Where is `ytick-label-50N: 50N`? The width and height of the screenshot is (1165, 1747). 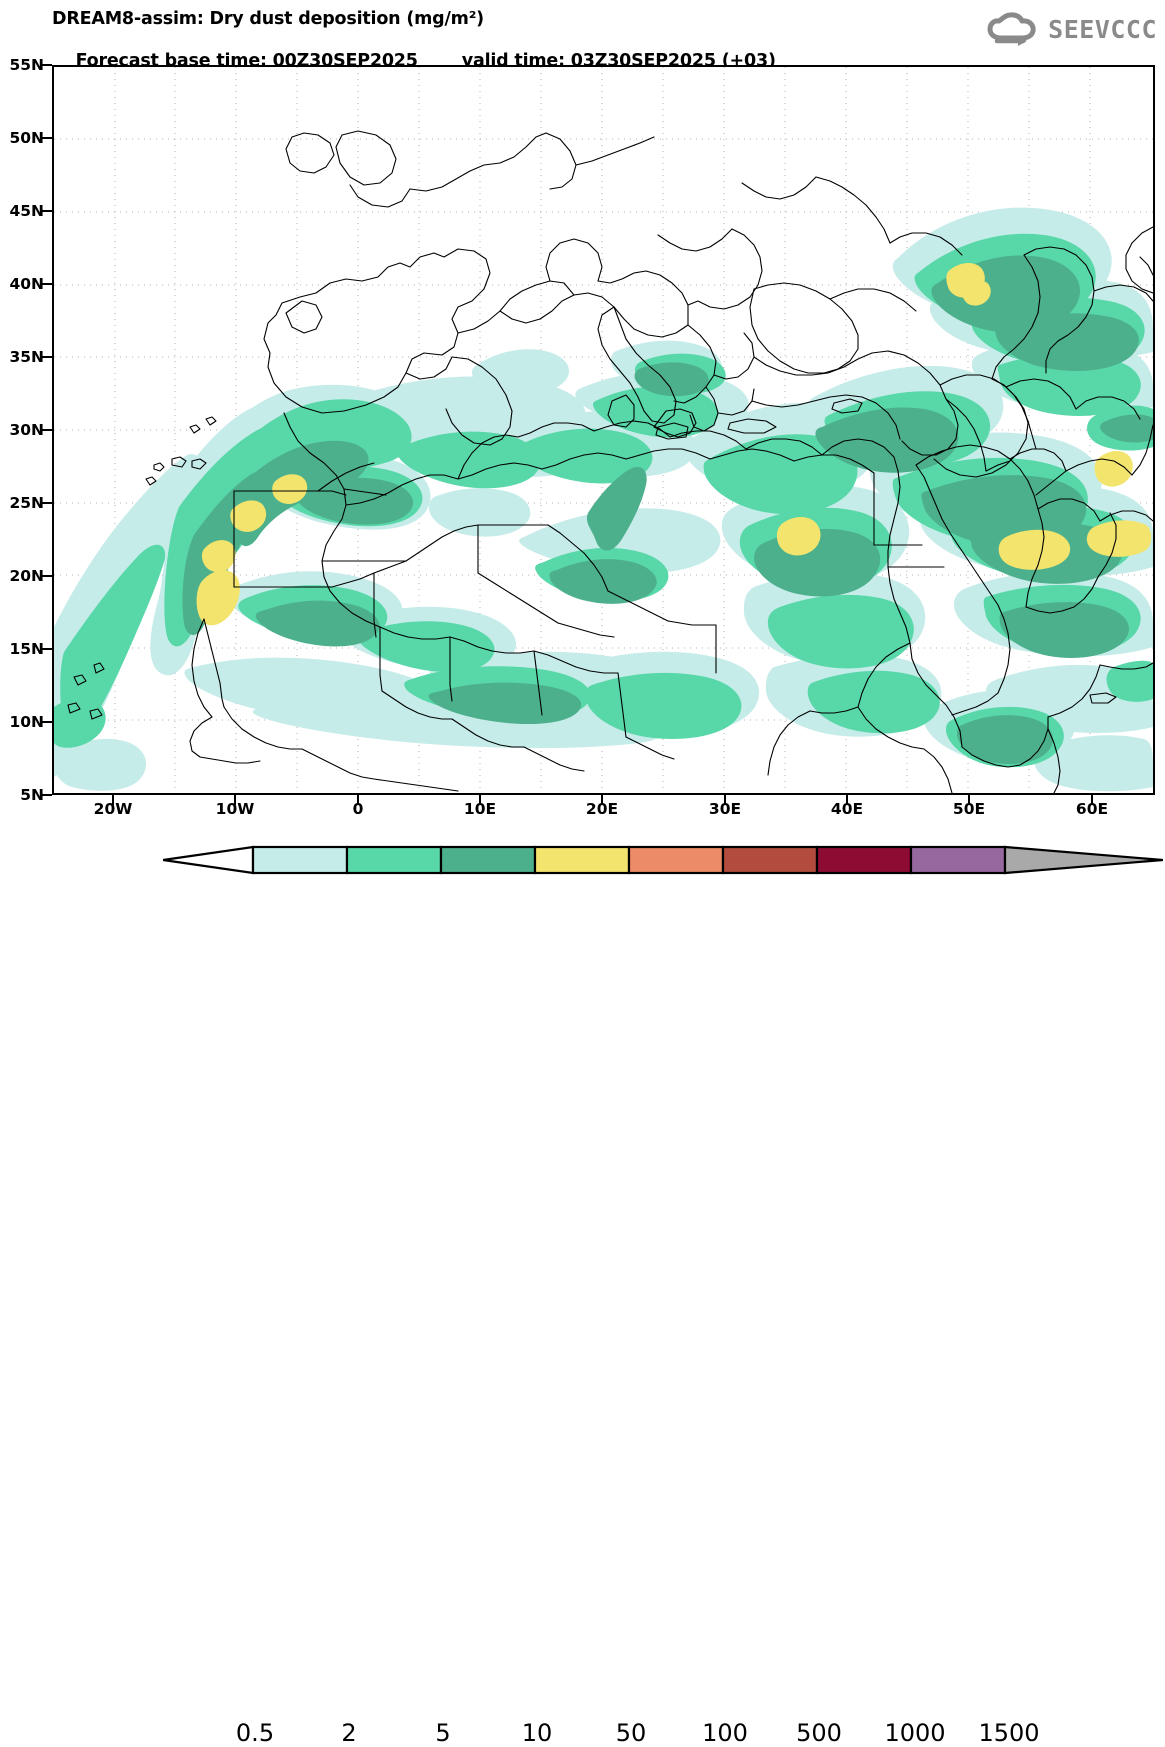 ytick-label-50N: 50N is located at coordinates (26, 138).